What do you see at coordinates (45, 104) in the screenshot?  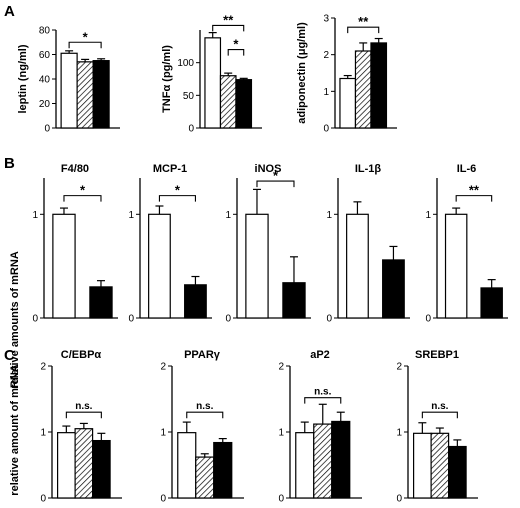 I see `y-tick-label: 20` at bounding box center [45, 104].